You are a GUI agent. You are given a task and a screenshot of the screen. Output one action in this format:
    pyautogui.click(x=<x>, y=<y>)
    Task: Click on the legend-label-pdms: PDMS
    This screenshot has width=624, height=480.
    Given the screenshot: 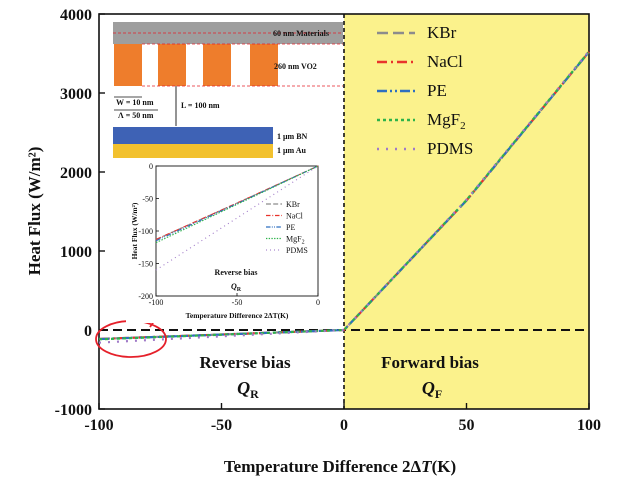 What is the action you would take?
    pyautogui.click(x=450, y=148)
    